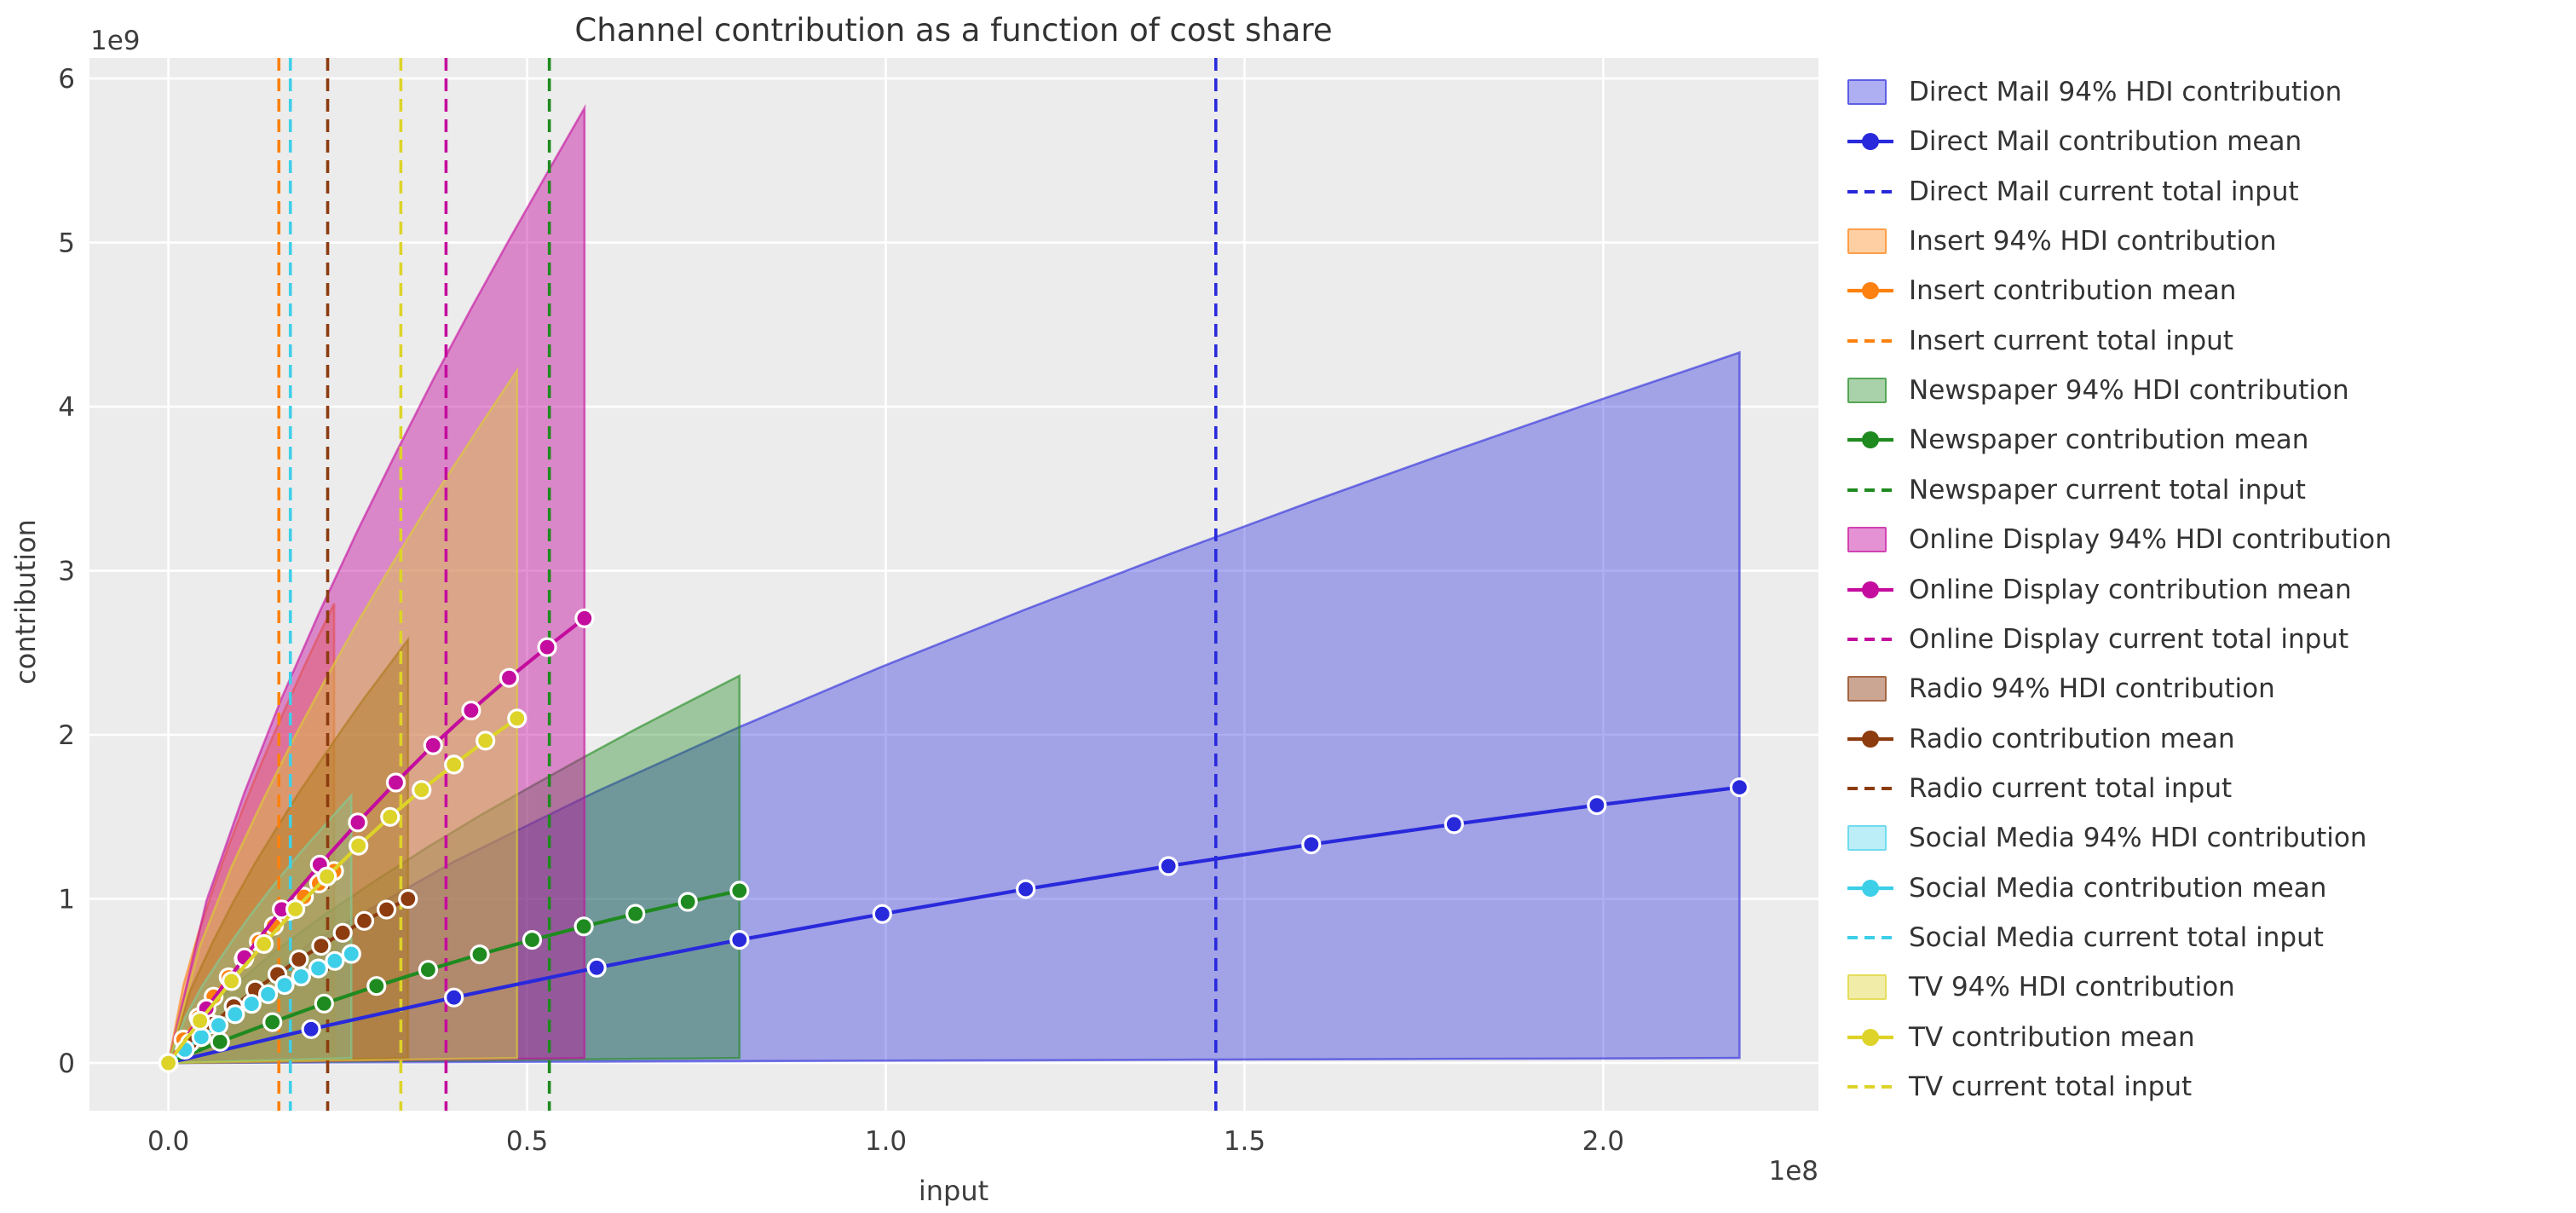  What do you see at coordinates (954, 926) in the screenshot?
I see `mean-line-direct-mail` at bounding box center [954, 926].